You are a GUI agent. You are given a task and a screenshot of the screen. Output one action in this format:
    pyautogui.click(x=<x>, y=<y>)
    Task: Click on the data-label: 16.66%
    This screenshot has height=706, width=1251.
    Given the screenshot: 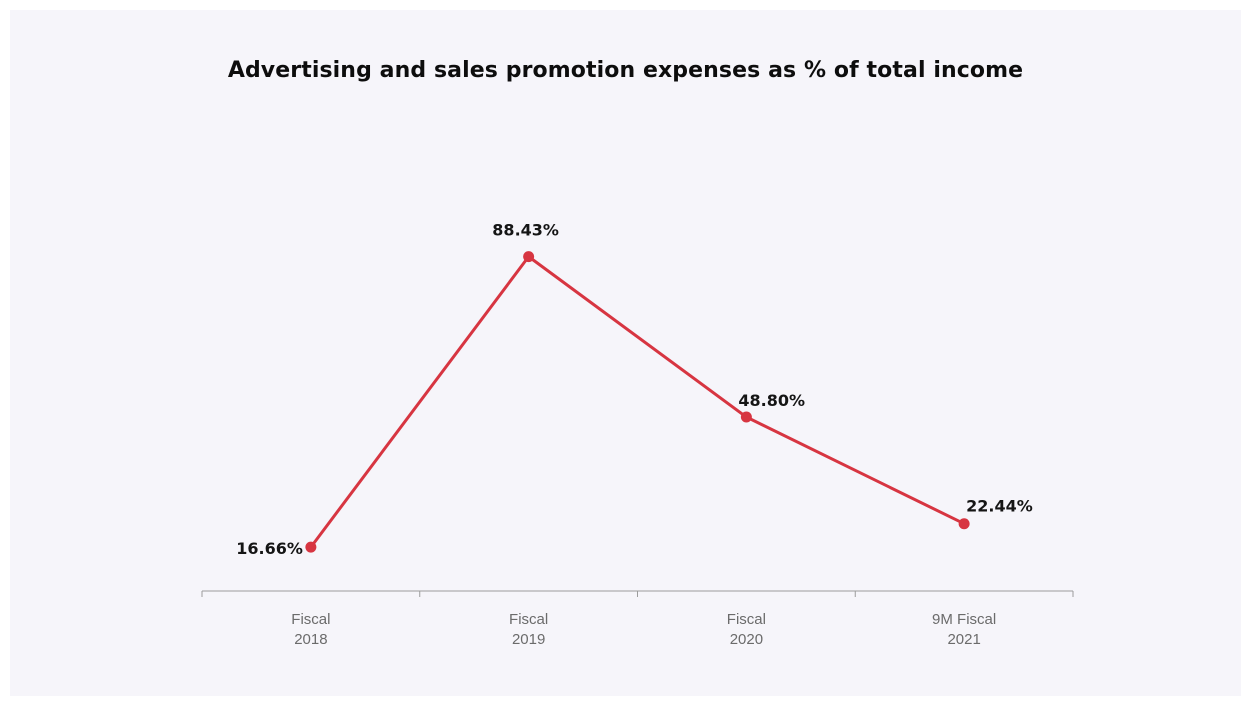 What is the action you would take?
    pyautogui.click(x=269, y=548)
    